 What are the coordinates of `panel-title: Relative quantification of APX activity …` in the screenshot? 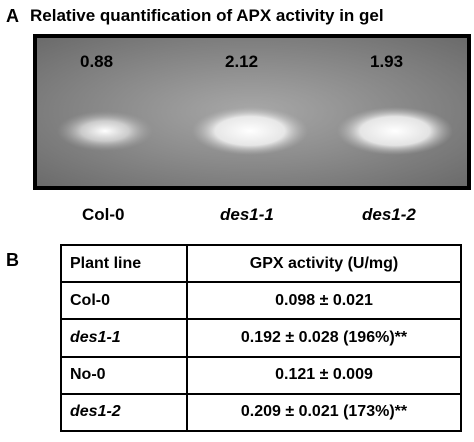 It's located at (207, 15).